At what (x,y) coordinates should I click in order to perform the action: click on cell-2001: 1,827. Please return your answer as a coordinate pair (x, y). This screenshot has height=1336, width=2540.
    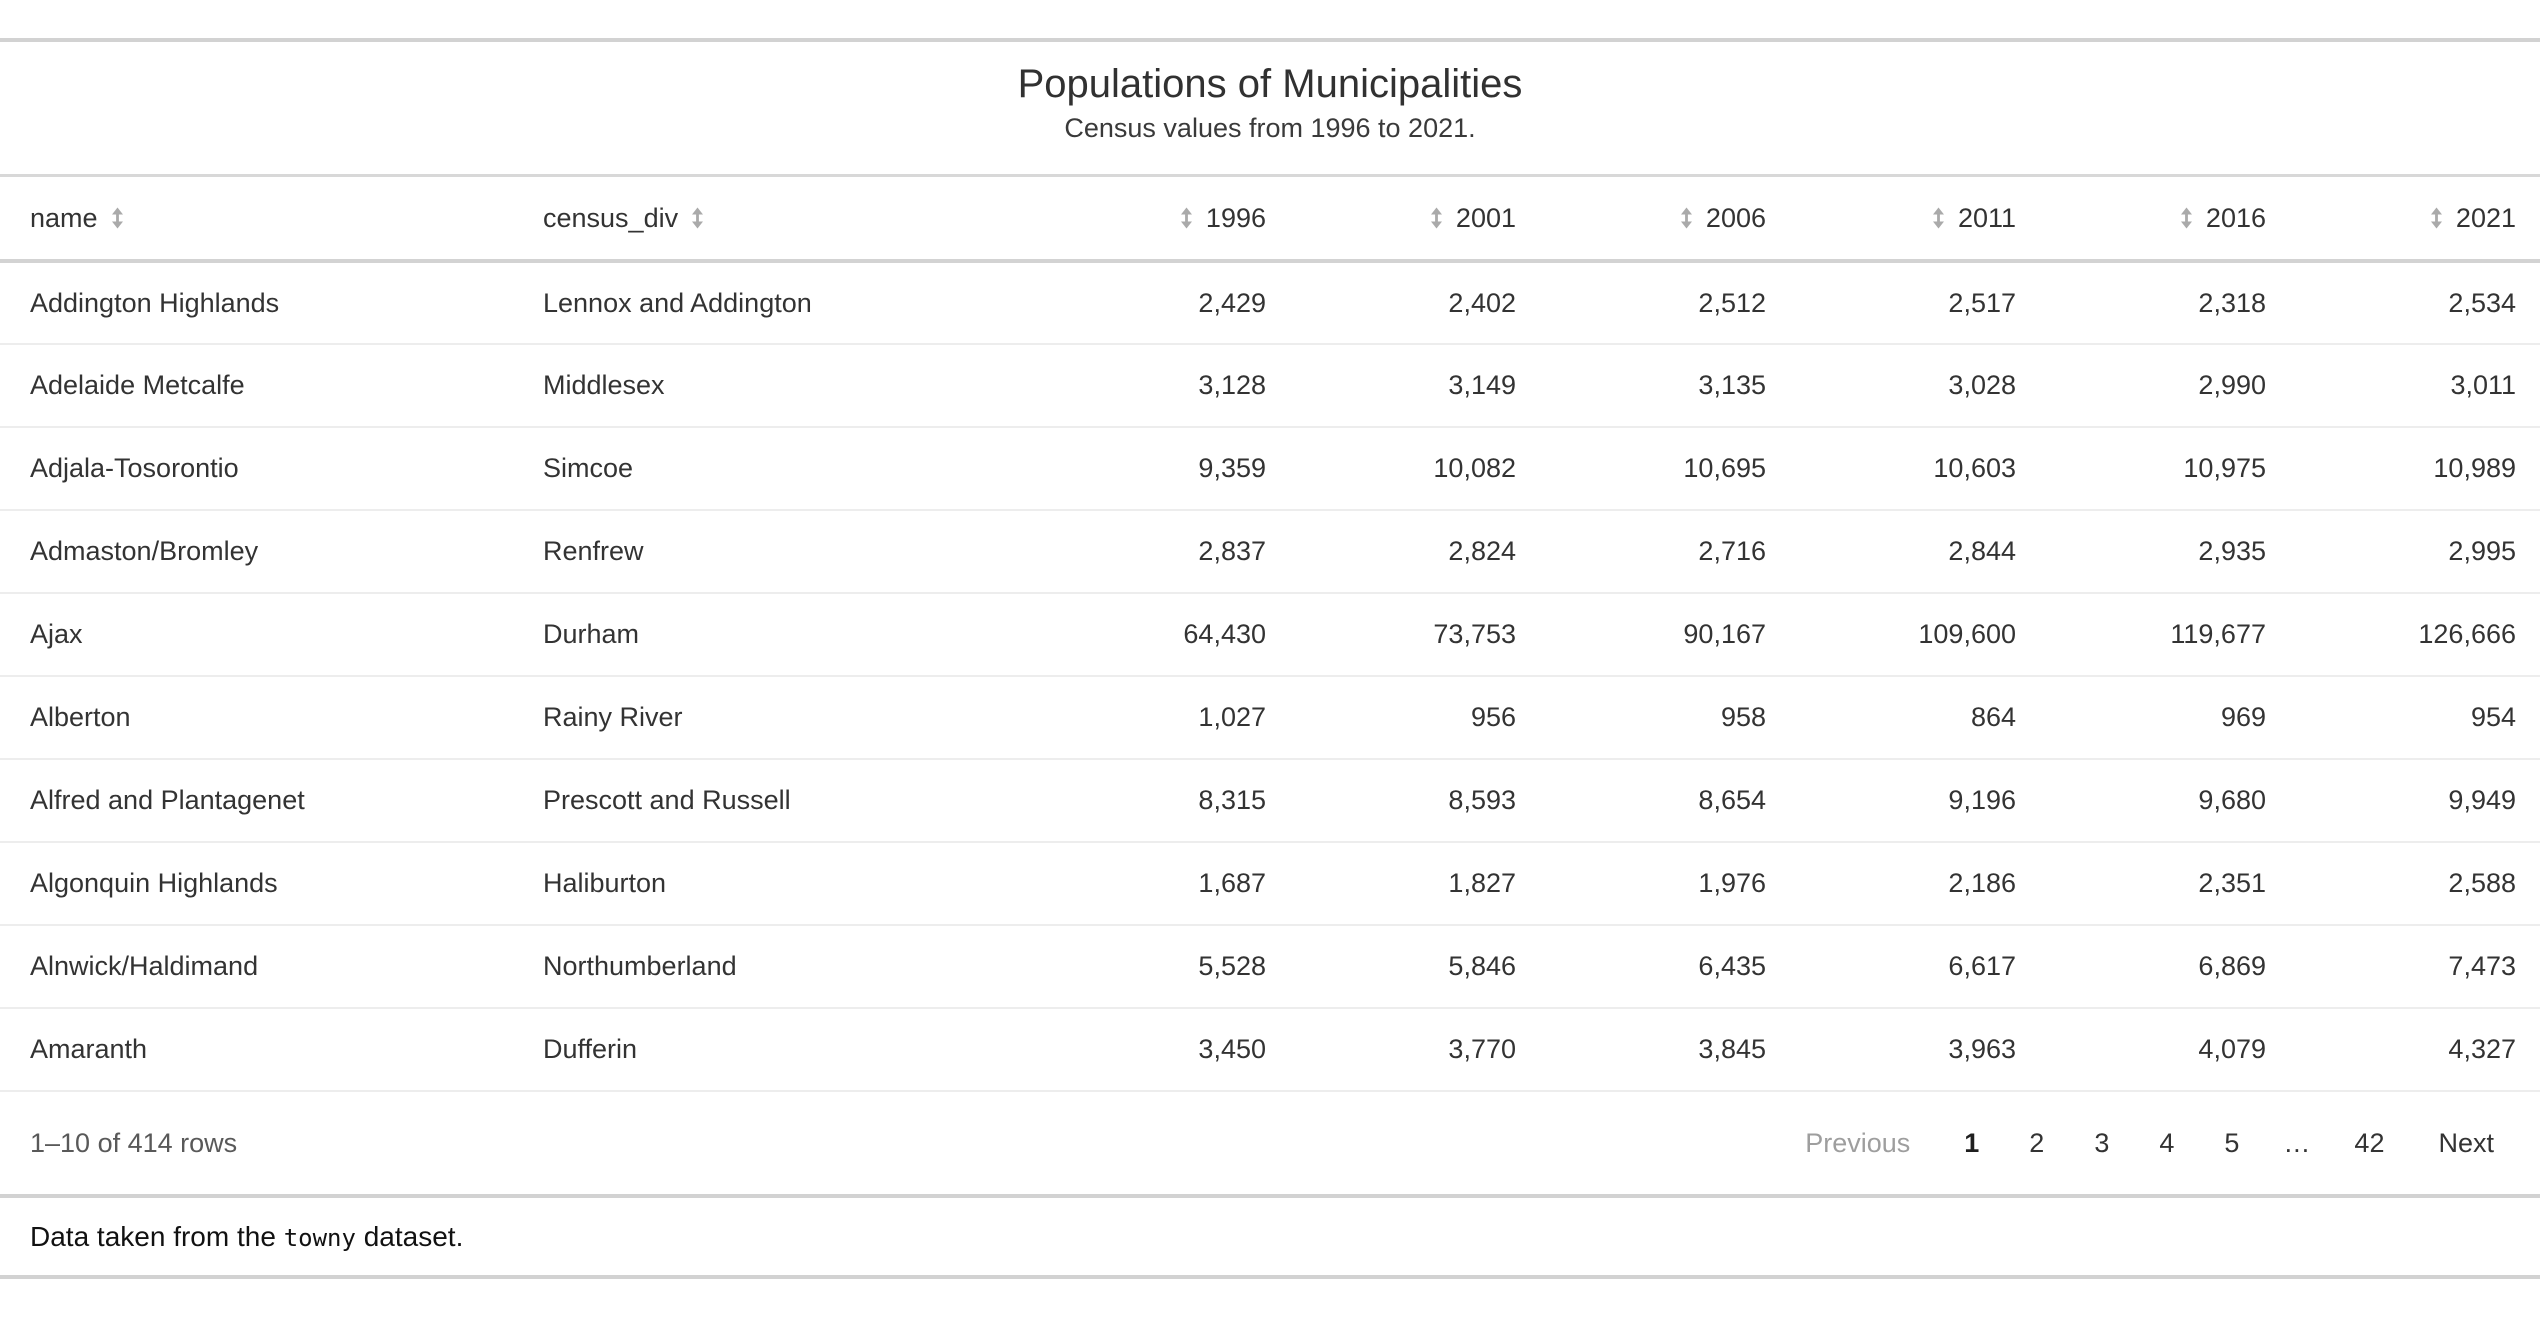
    Looking at the image, I should click on (1415, 884).